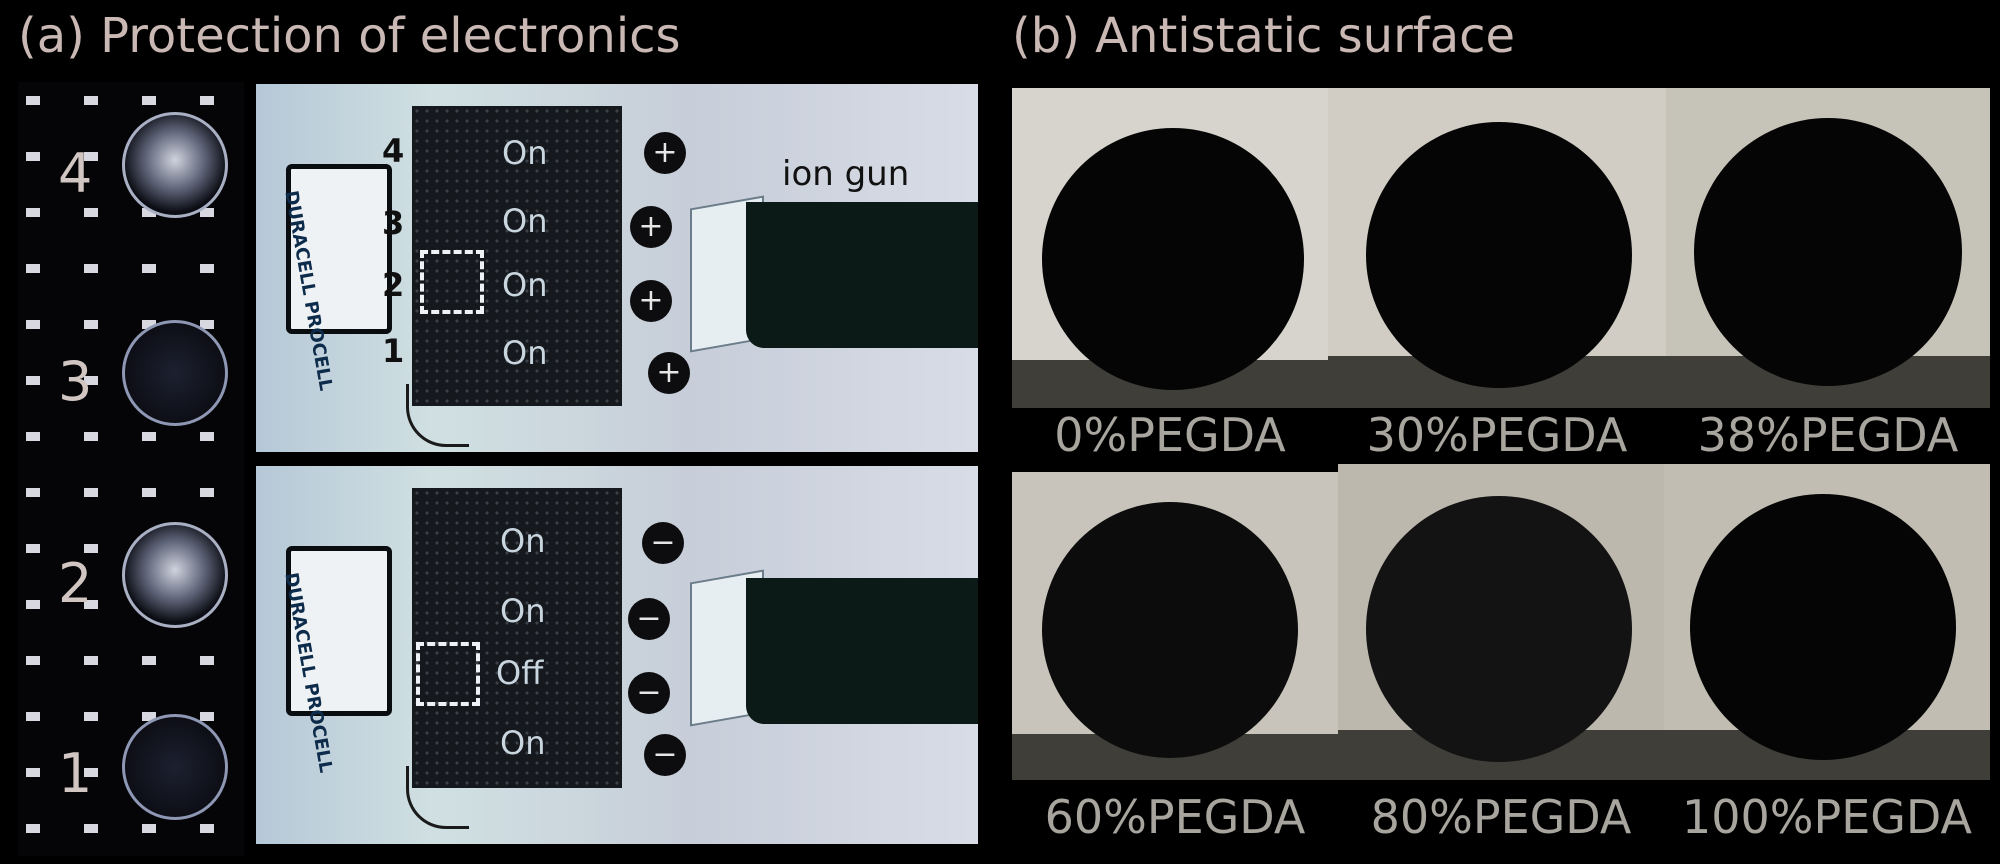 This screenshot has height=864, width=2000. I want to click on led-3-icon, so click(175, 373).